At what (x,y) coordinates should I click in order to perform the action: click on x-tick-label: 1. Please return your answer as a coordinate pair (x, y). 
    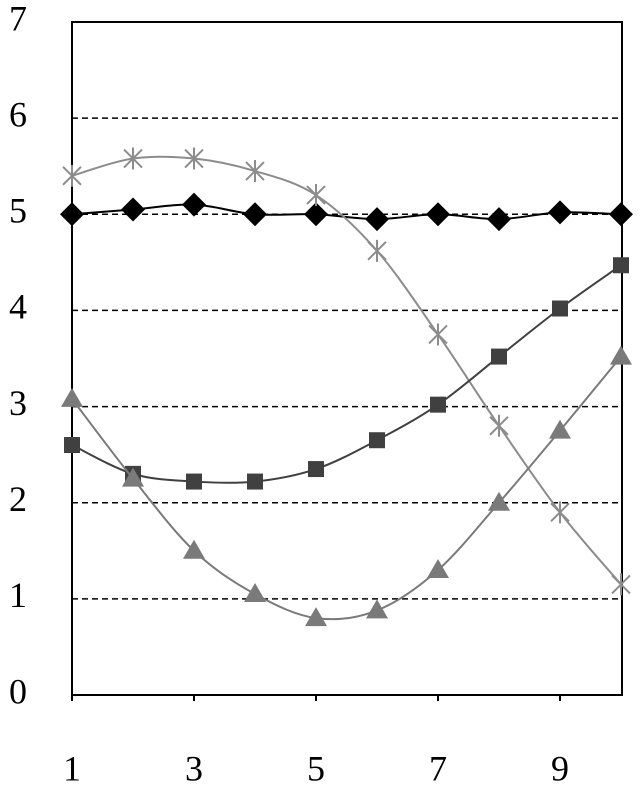
    Looking at the image, I should click on (72, 768).